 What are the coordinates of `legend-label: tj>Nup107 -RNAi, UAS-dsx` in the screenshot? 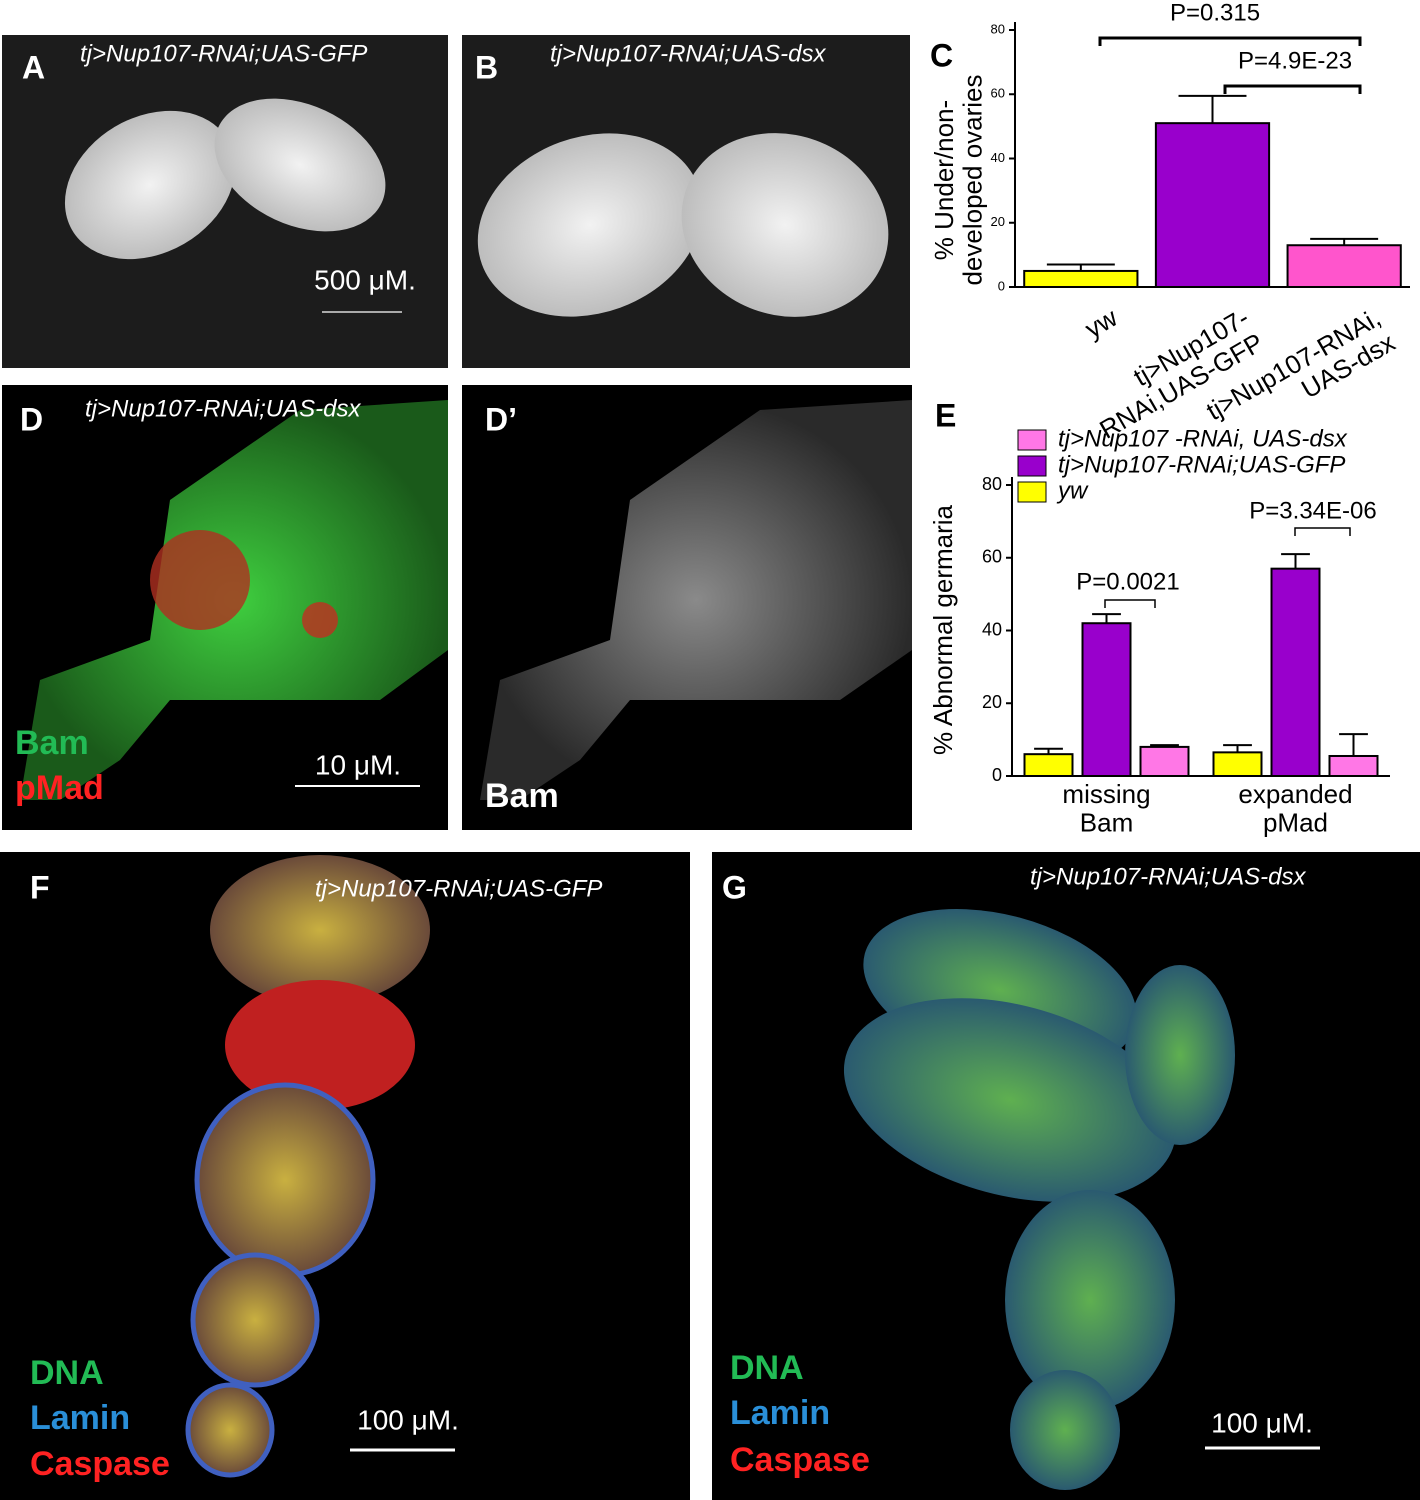 It's located at (1203, 438).